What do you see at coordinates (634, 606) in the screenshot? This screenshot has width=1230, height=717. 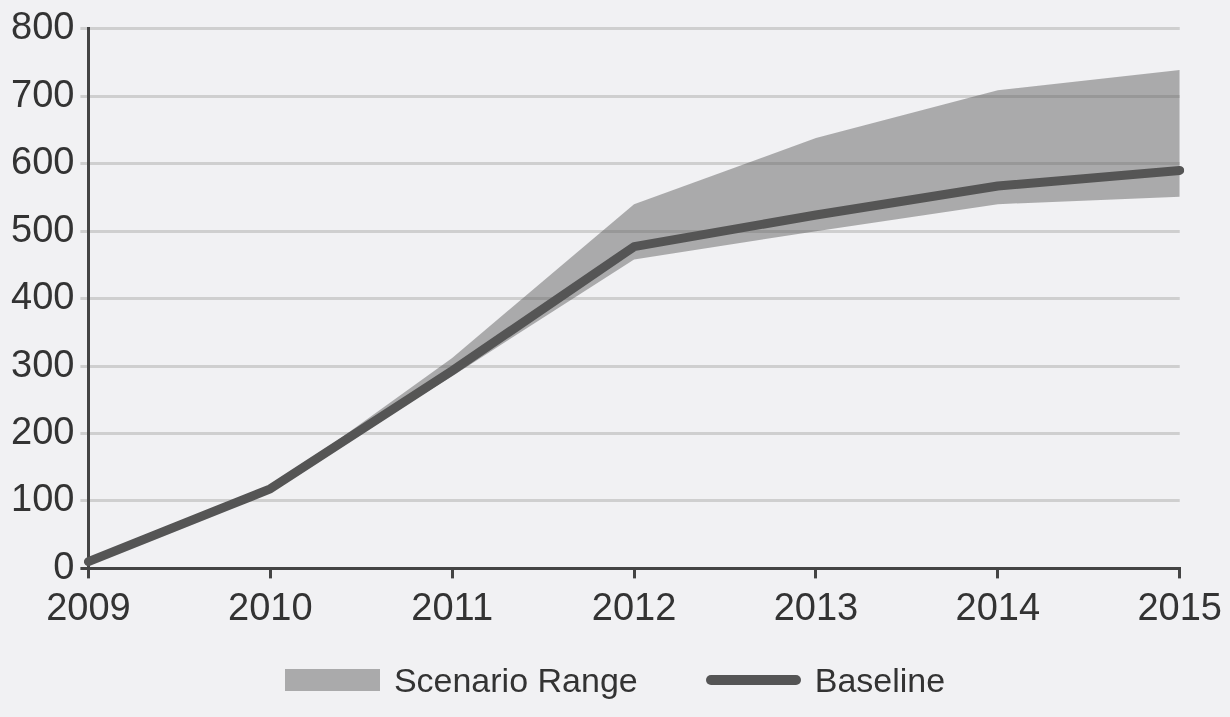 I see `x-tick-label: 2012` at bounding box center [634, 606].